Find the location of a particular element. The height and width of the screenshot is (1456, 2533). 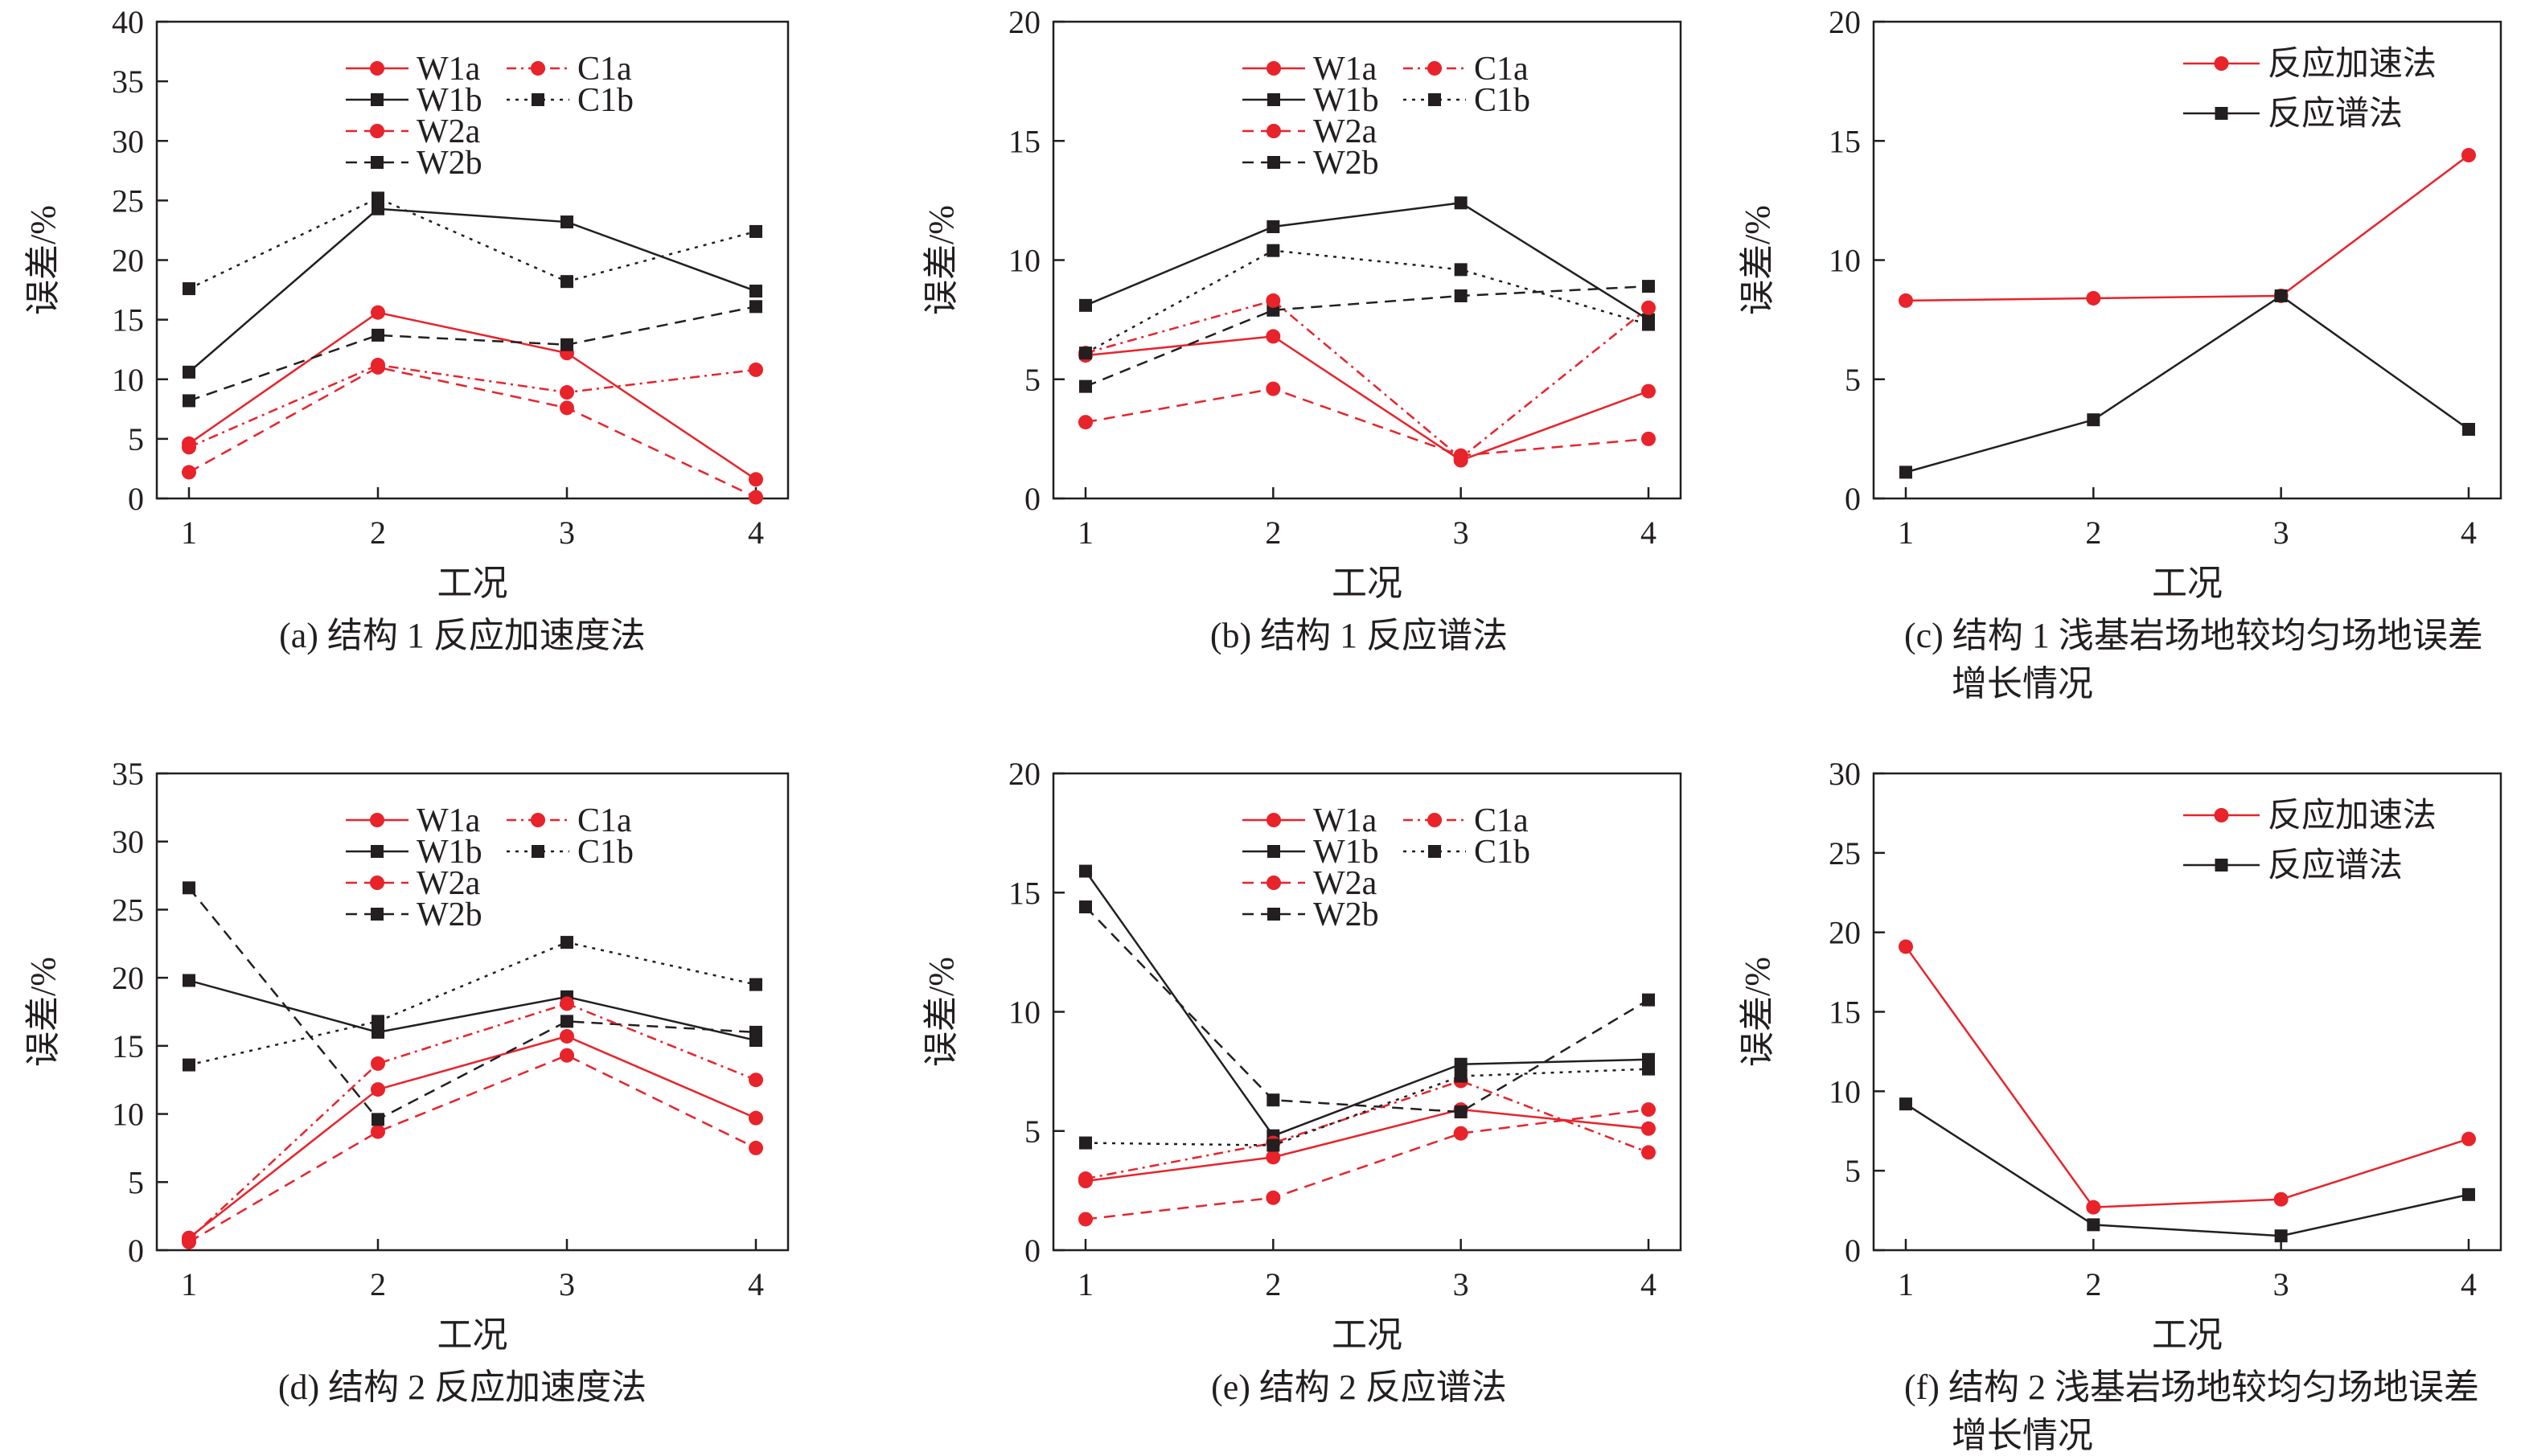

series-W2b is located at coordinates (472, 354).